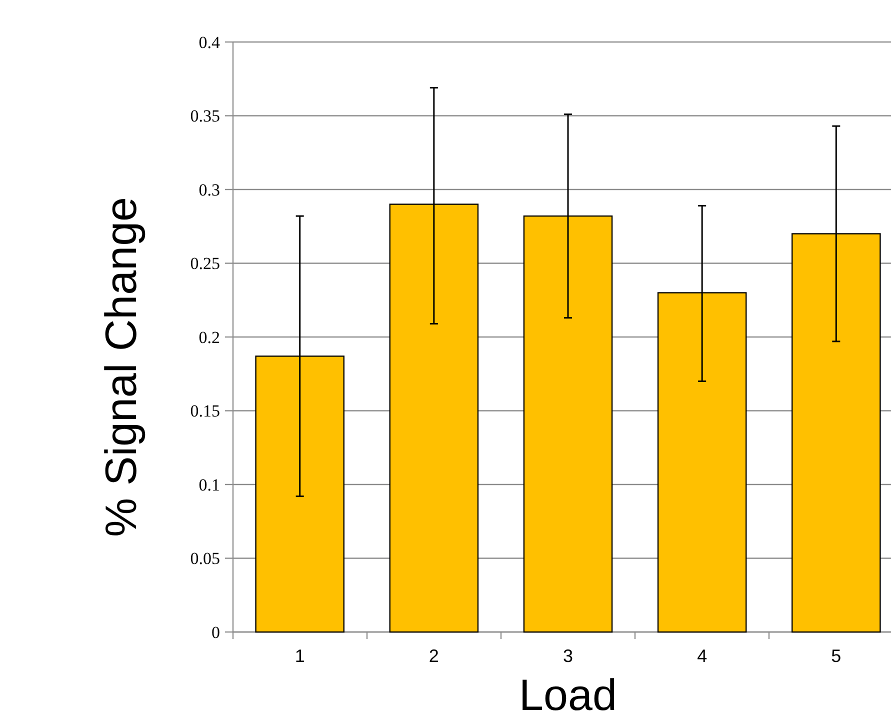  Describe the element at coordinates (205, 558) in the screenshot. I see `y-tick-label: 0.05` at that location.